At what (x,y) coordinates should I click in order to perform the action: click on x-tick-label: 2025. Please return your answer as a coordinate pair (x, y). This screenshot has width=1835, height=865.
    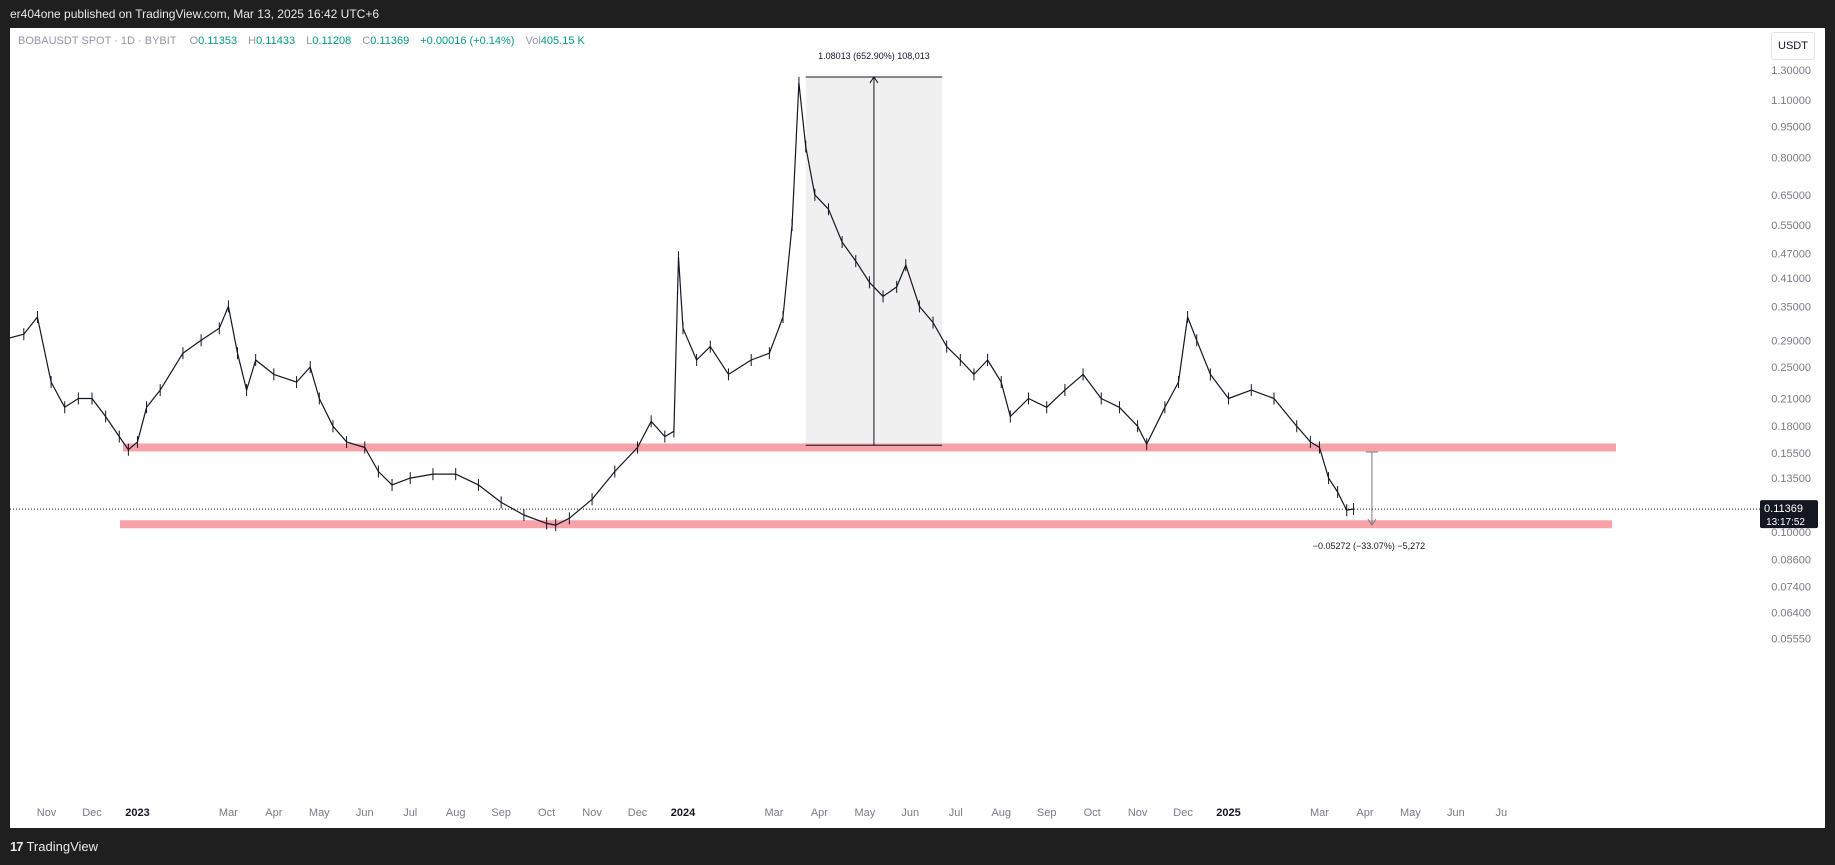
    Looking at the image, I should click on (1228, 813).